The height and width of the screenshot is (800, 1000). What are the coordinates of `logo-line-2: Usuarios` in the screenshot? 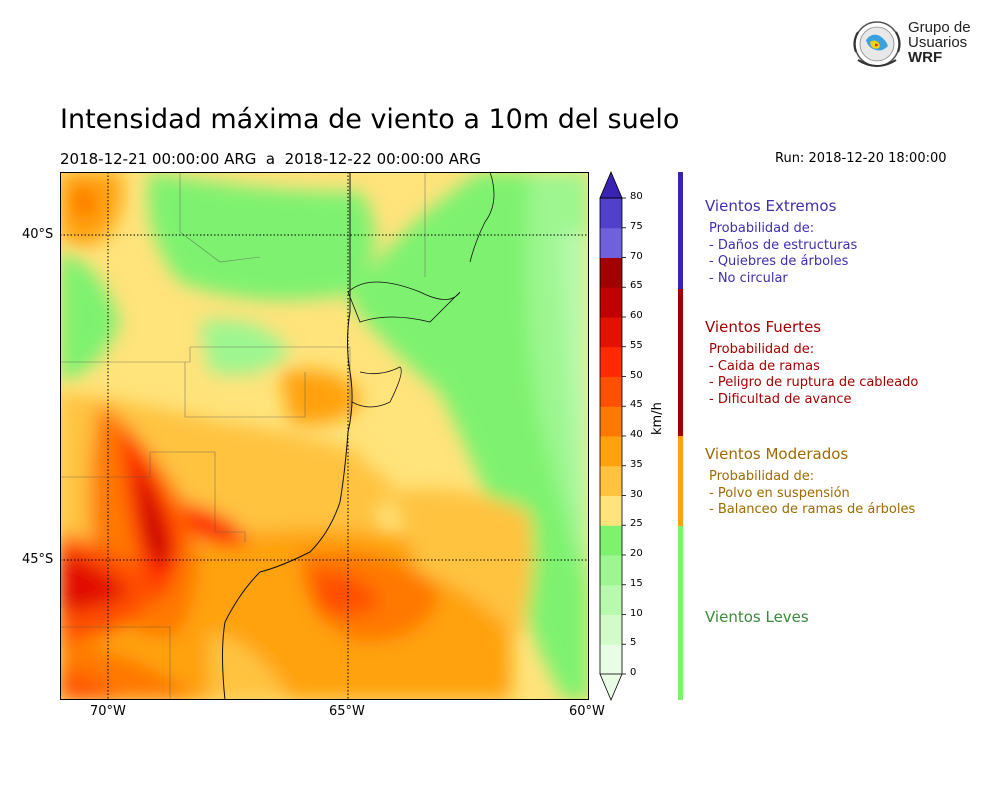 It's located at (938, 42).